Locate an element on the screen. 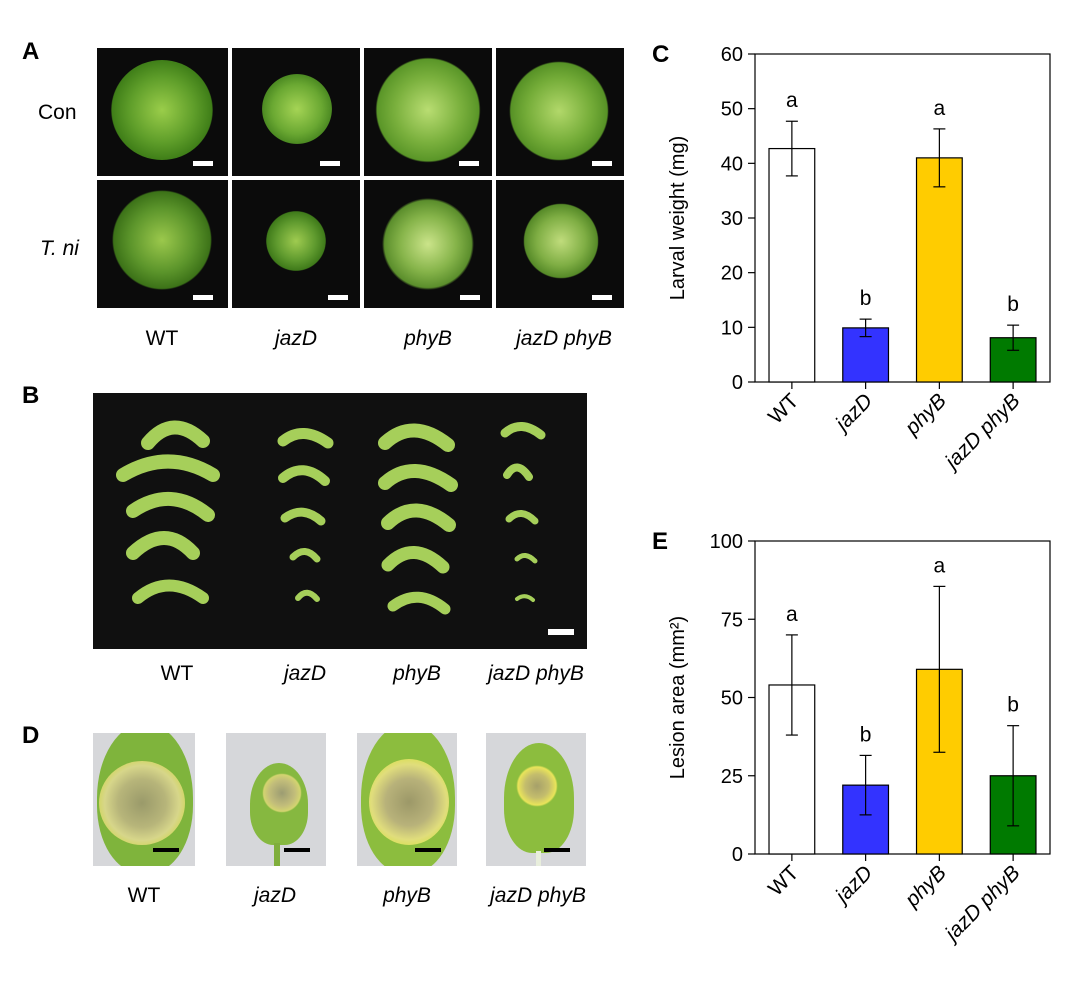  panel-d-genotype-jazdphyb: jazD phyB is located at coordinates (538, 895).